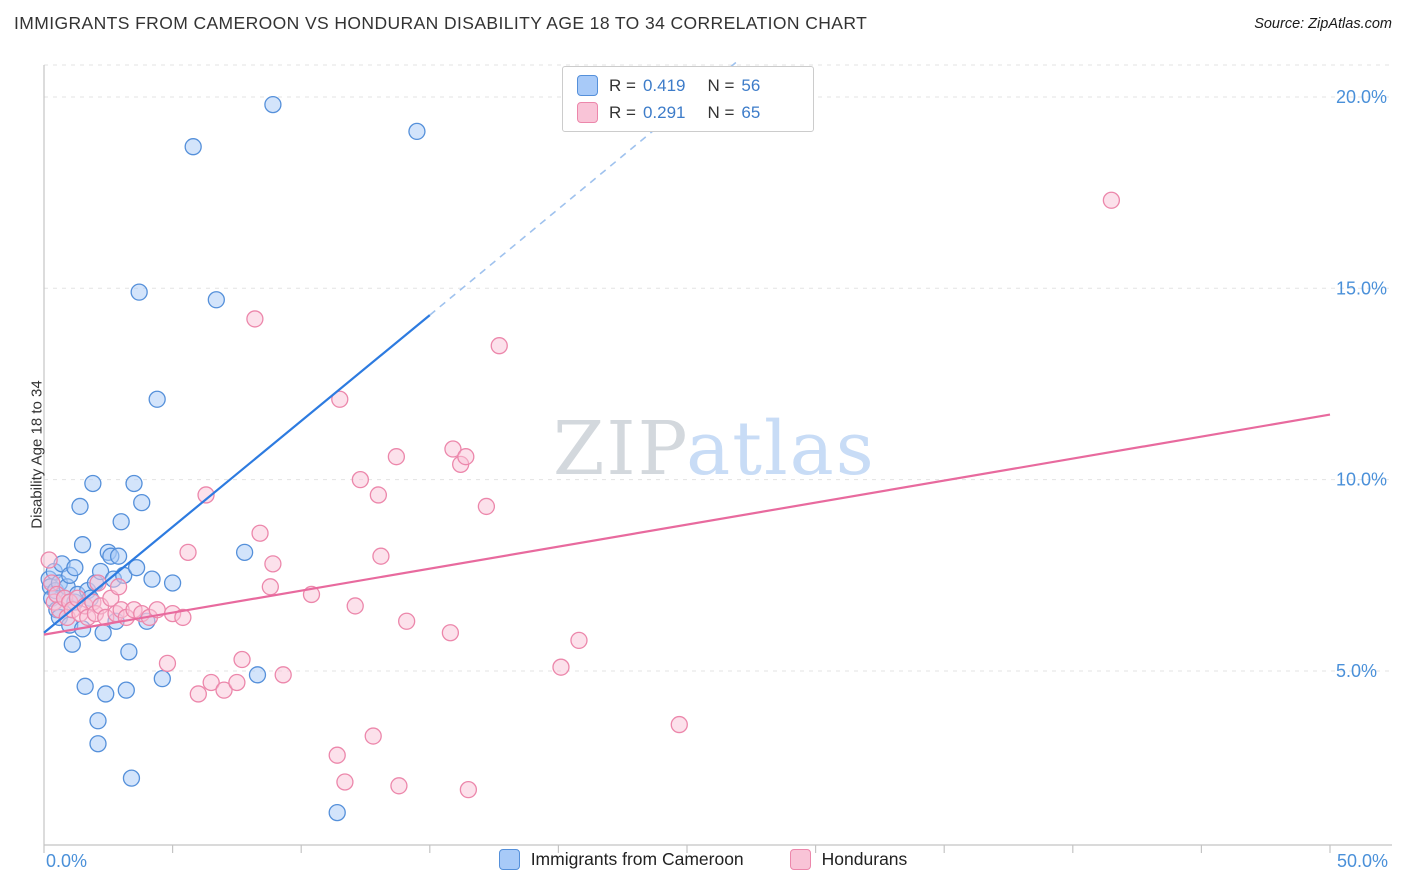 Image resolution: width=1406 pixels, height=892 pixels. I want to click on legend-swatch-cameroon, so click(509, 859).